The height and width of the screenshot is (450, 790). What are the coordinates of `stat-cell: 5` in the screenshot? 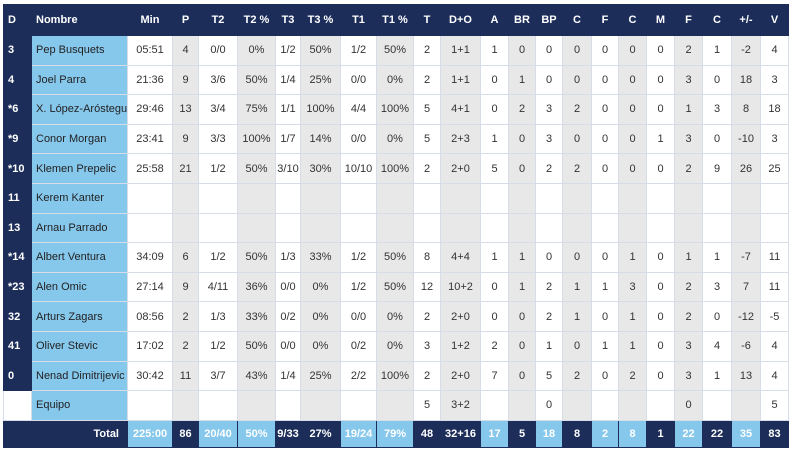 It's located at (494, 168).